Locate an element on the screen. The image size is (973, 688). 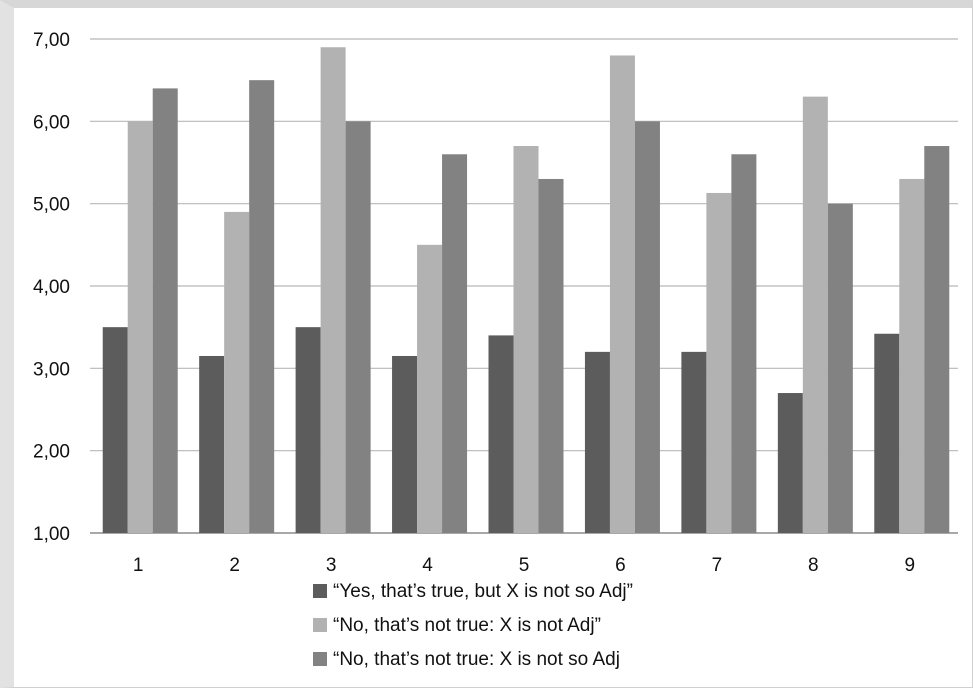
x-tick-label: 5 is located at coordinates (524, 565).